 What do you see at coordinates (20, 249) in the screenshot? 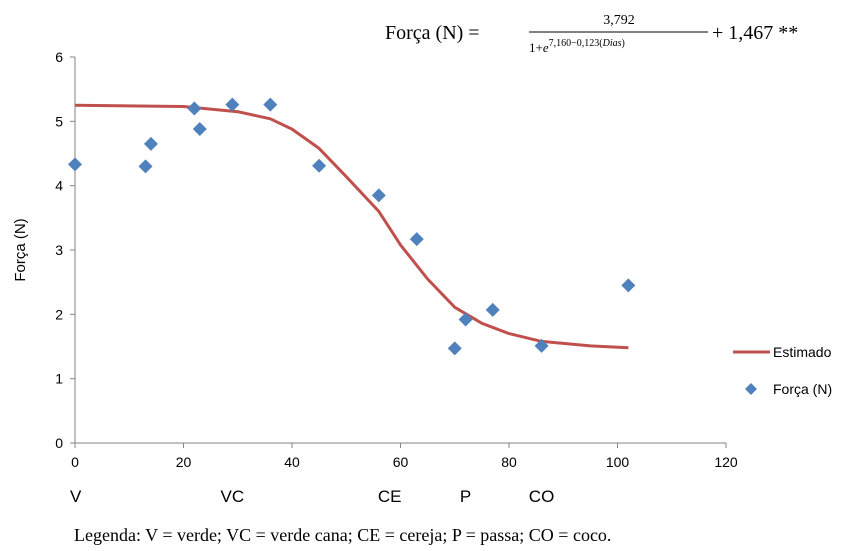
I see `y-axis-label: Força (N)` at bounding box center [20, 249].